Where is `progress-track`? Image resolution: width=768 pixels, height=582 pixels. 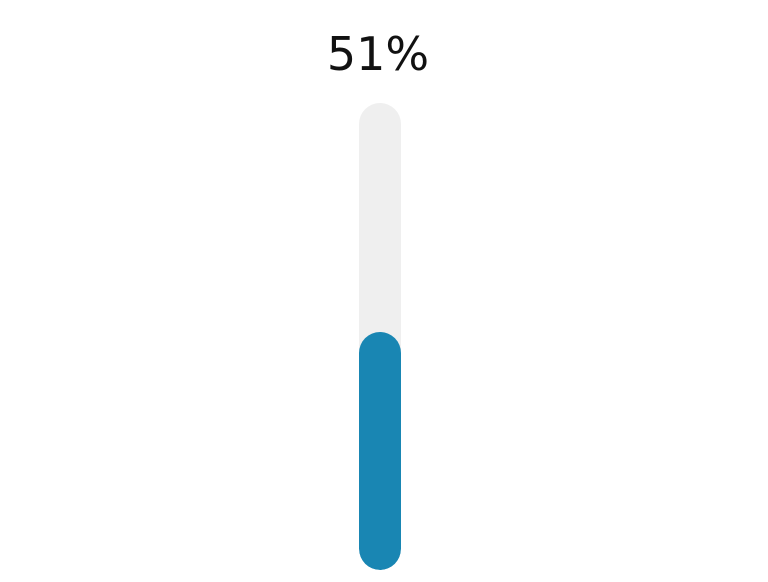 progress-track is located at coordinates (380, 336).